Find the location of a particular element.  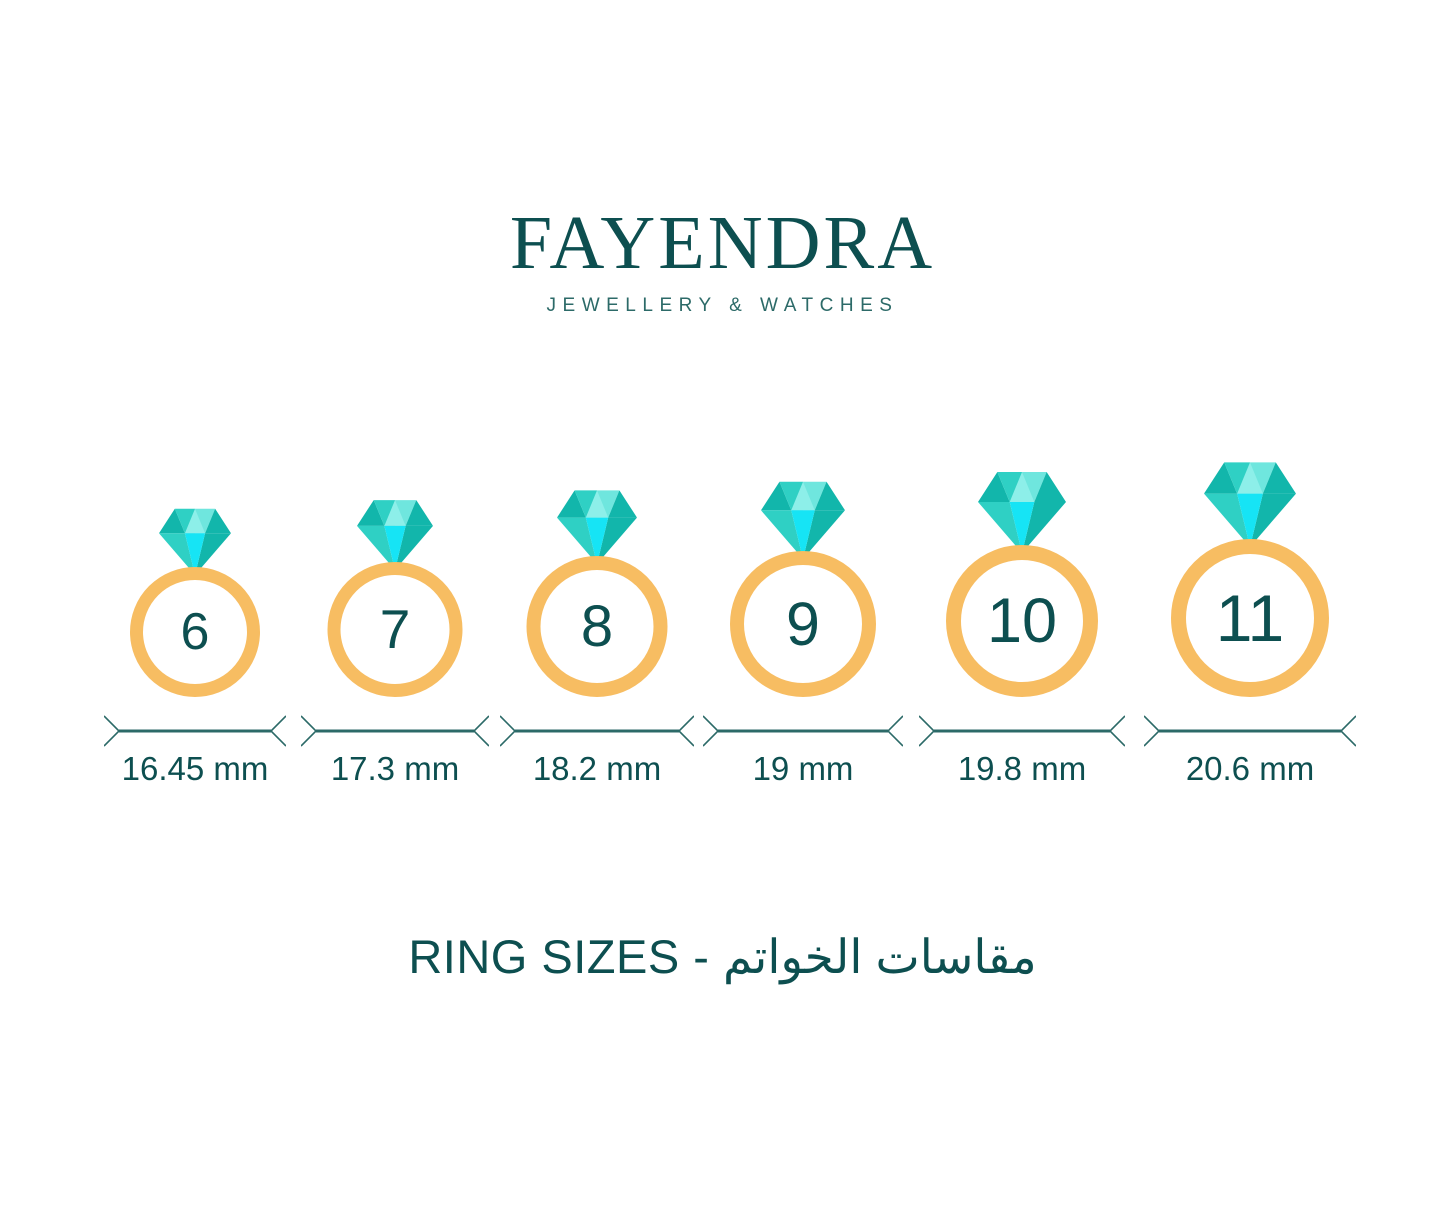

ring-size-number: 10 is located at coordinates (1022, 620).